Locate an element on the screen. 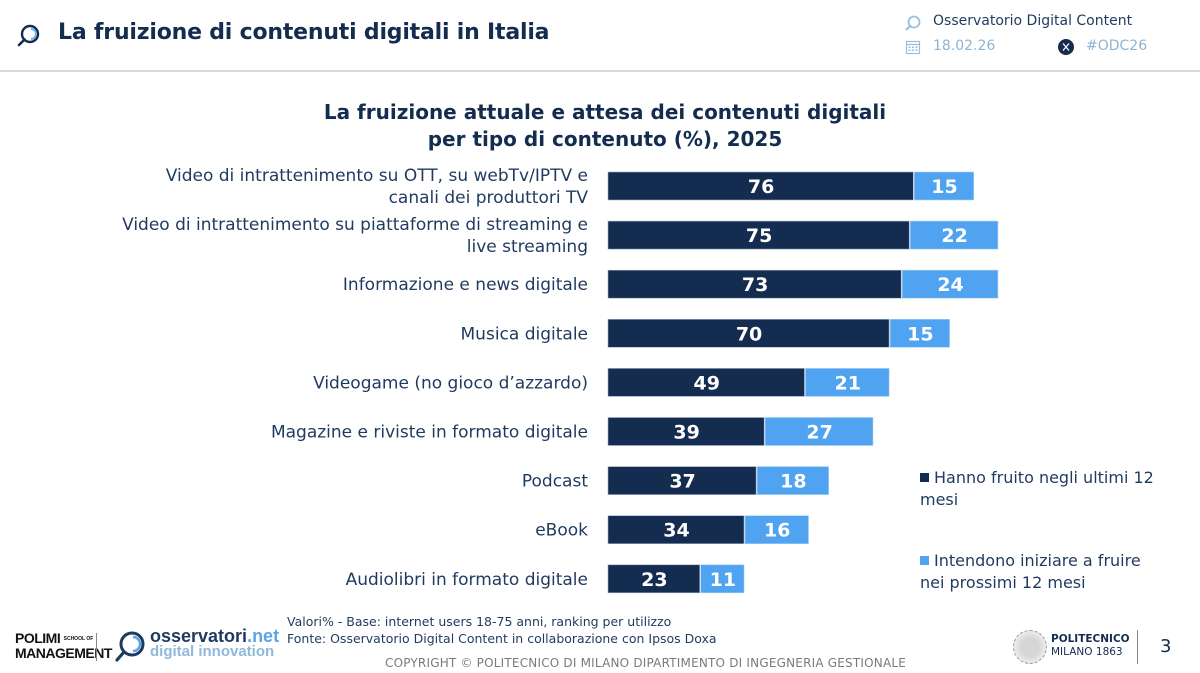  politecnico-logo: POLITECNICO MILANO 1863 is located at coordinates (1090, 646).